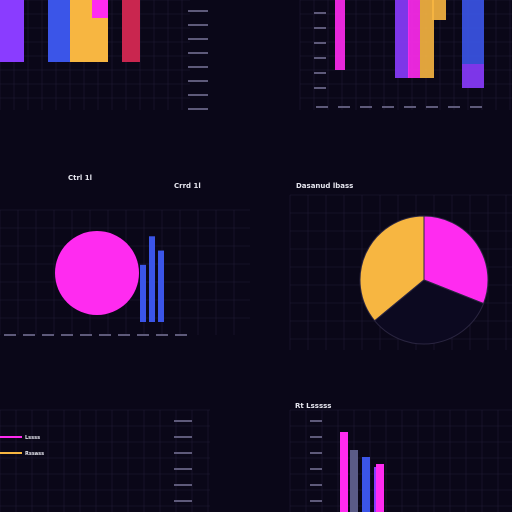 Image resolution: width=512 pixels, height=512 pixels. What do you see at coordinates (34, 454) in the screenshot?
I see `legend-label-2: Rssass` at bounding box center [34, 454].